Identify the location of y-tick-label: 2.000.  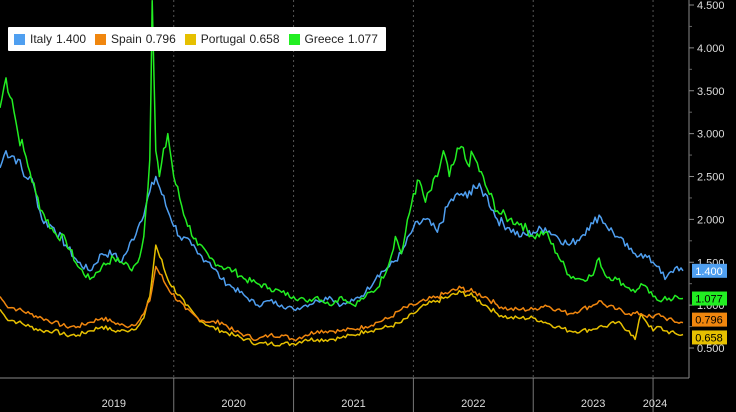
(711, 220).